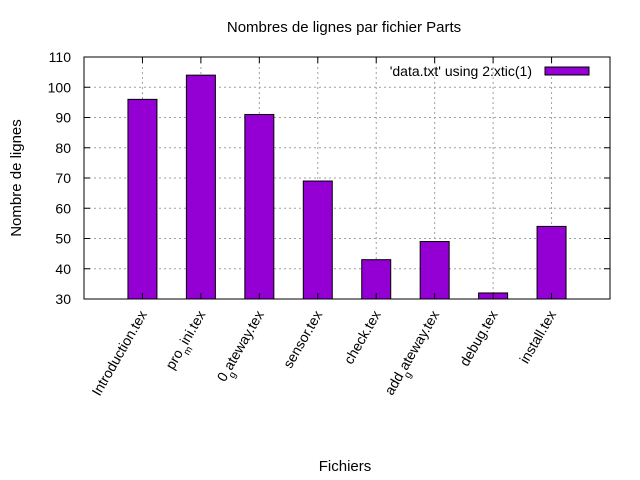 The image size is (640, 480). I want to click on y-tick-label: 70, so click(63, 178).